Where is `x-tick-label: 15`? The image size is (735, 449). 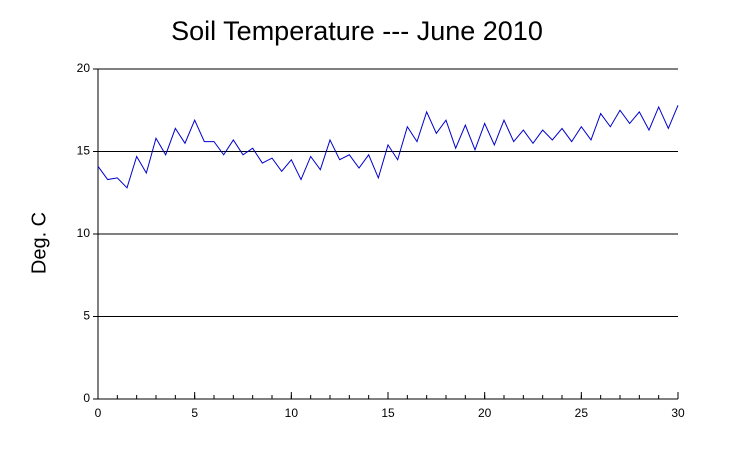 x-tick-label: 15 is located at coordinates (388, 413).